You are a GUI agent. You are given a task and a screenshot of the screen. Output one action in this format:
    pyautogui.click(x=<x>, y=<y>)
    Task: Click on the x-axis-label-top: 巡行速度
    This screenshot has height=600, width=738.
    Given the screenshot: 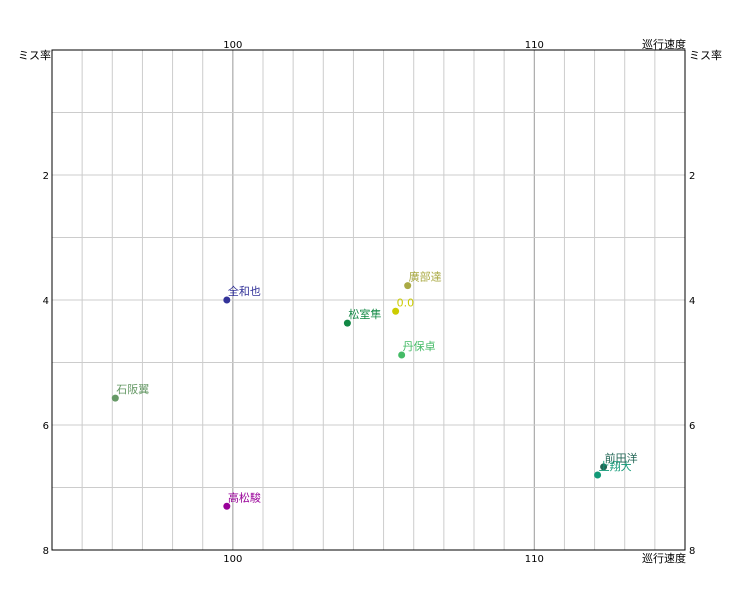 What is the action you would take?
    pyautogui.click(x=664, y=44)
    